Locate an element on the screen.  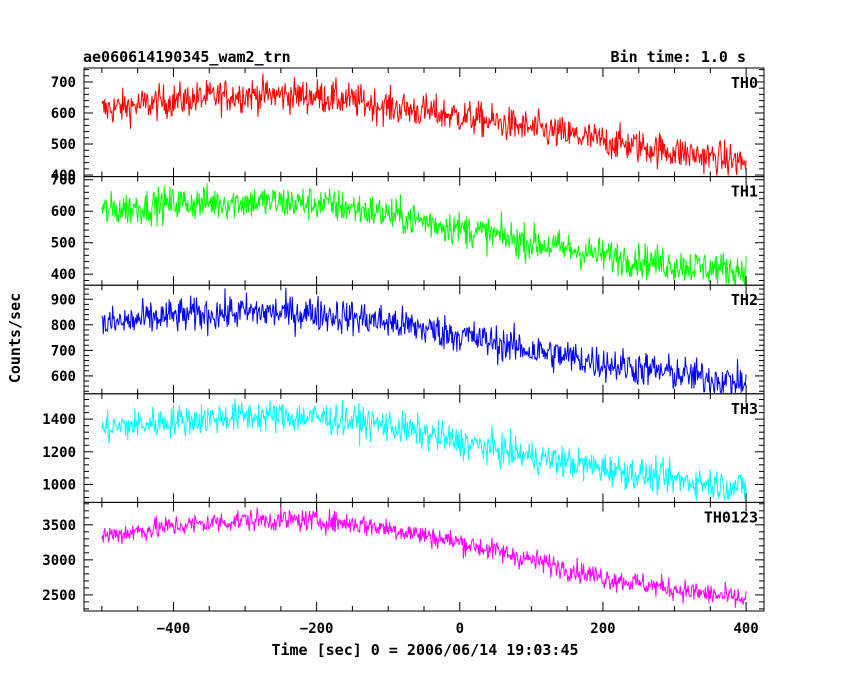
series-line-th1 is located at coordinates (424, 234).